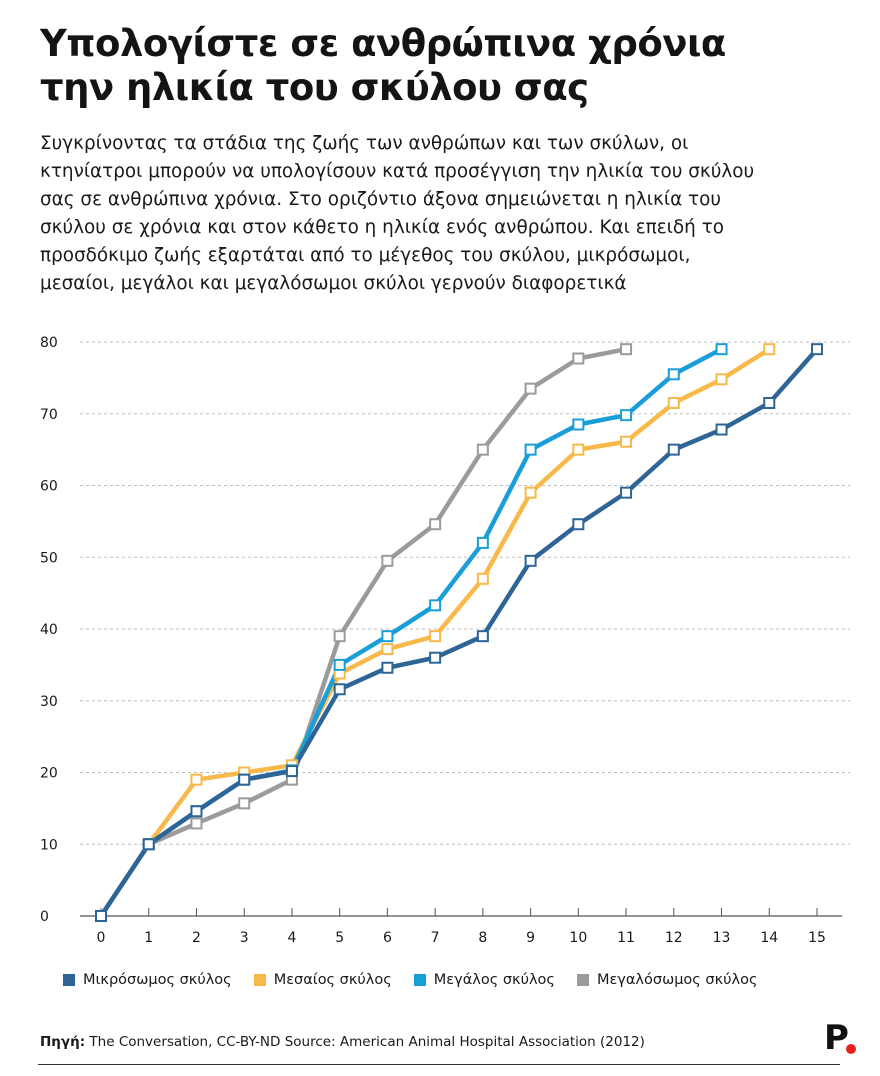  I want to click on x-tick-label: 15, so click(817, 938).